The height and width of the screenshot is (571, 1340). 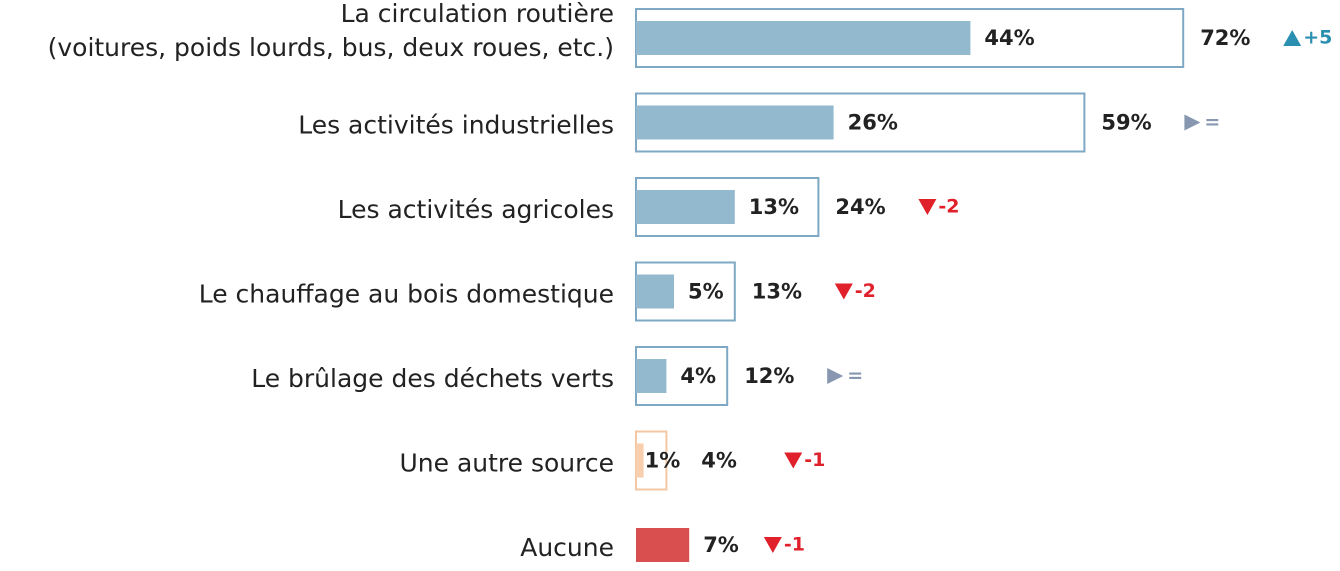 What do you see at coordinates (769, 376) in the screenshot?
I see `total-value-label: 12%` at bounding box center [769, 376].